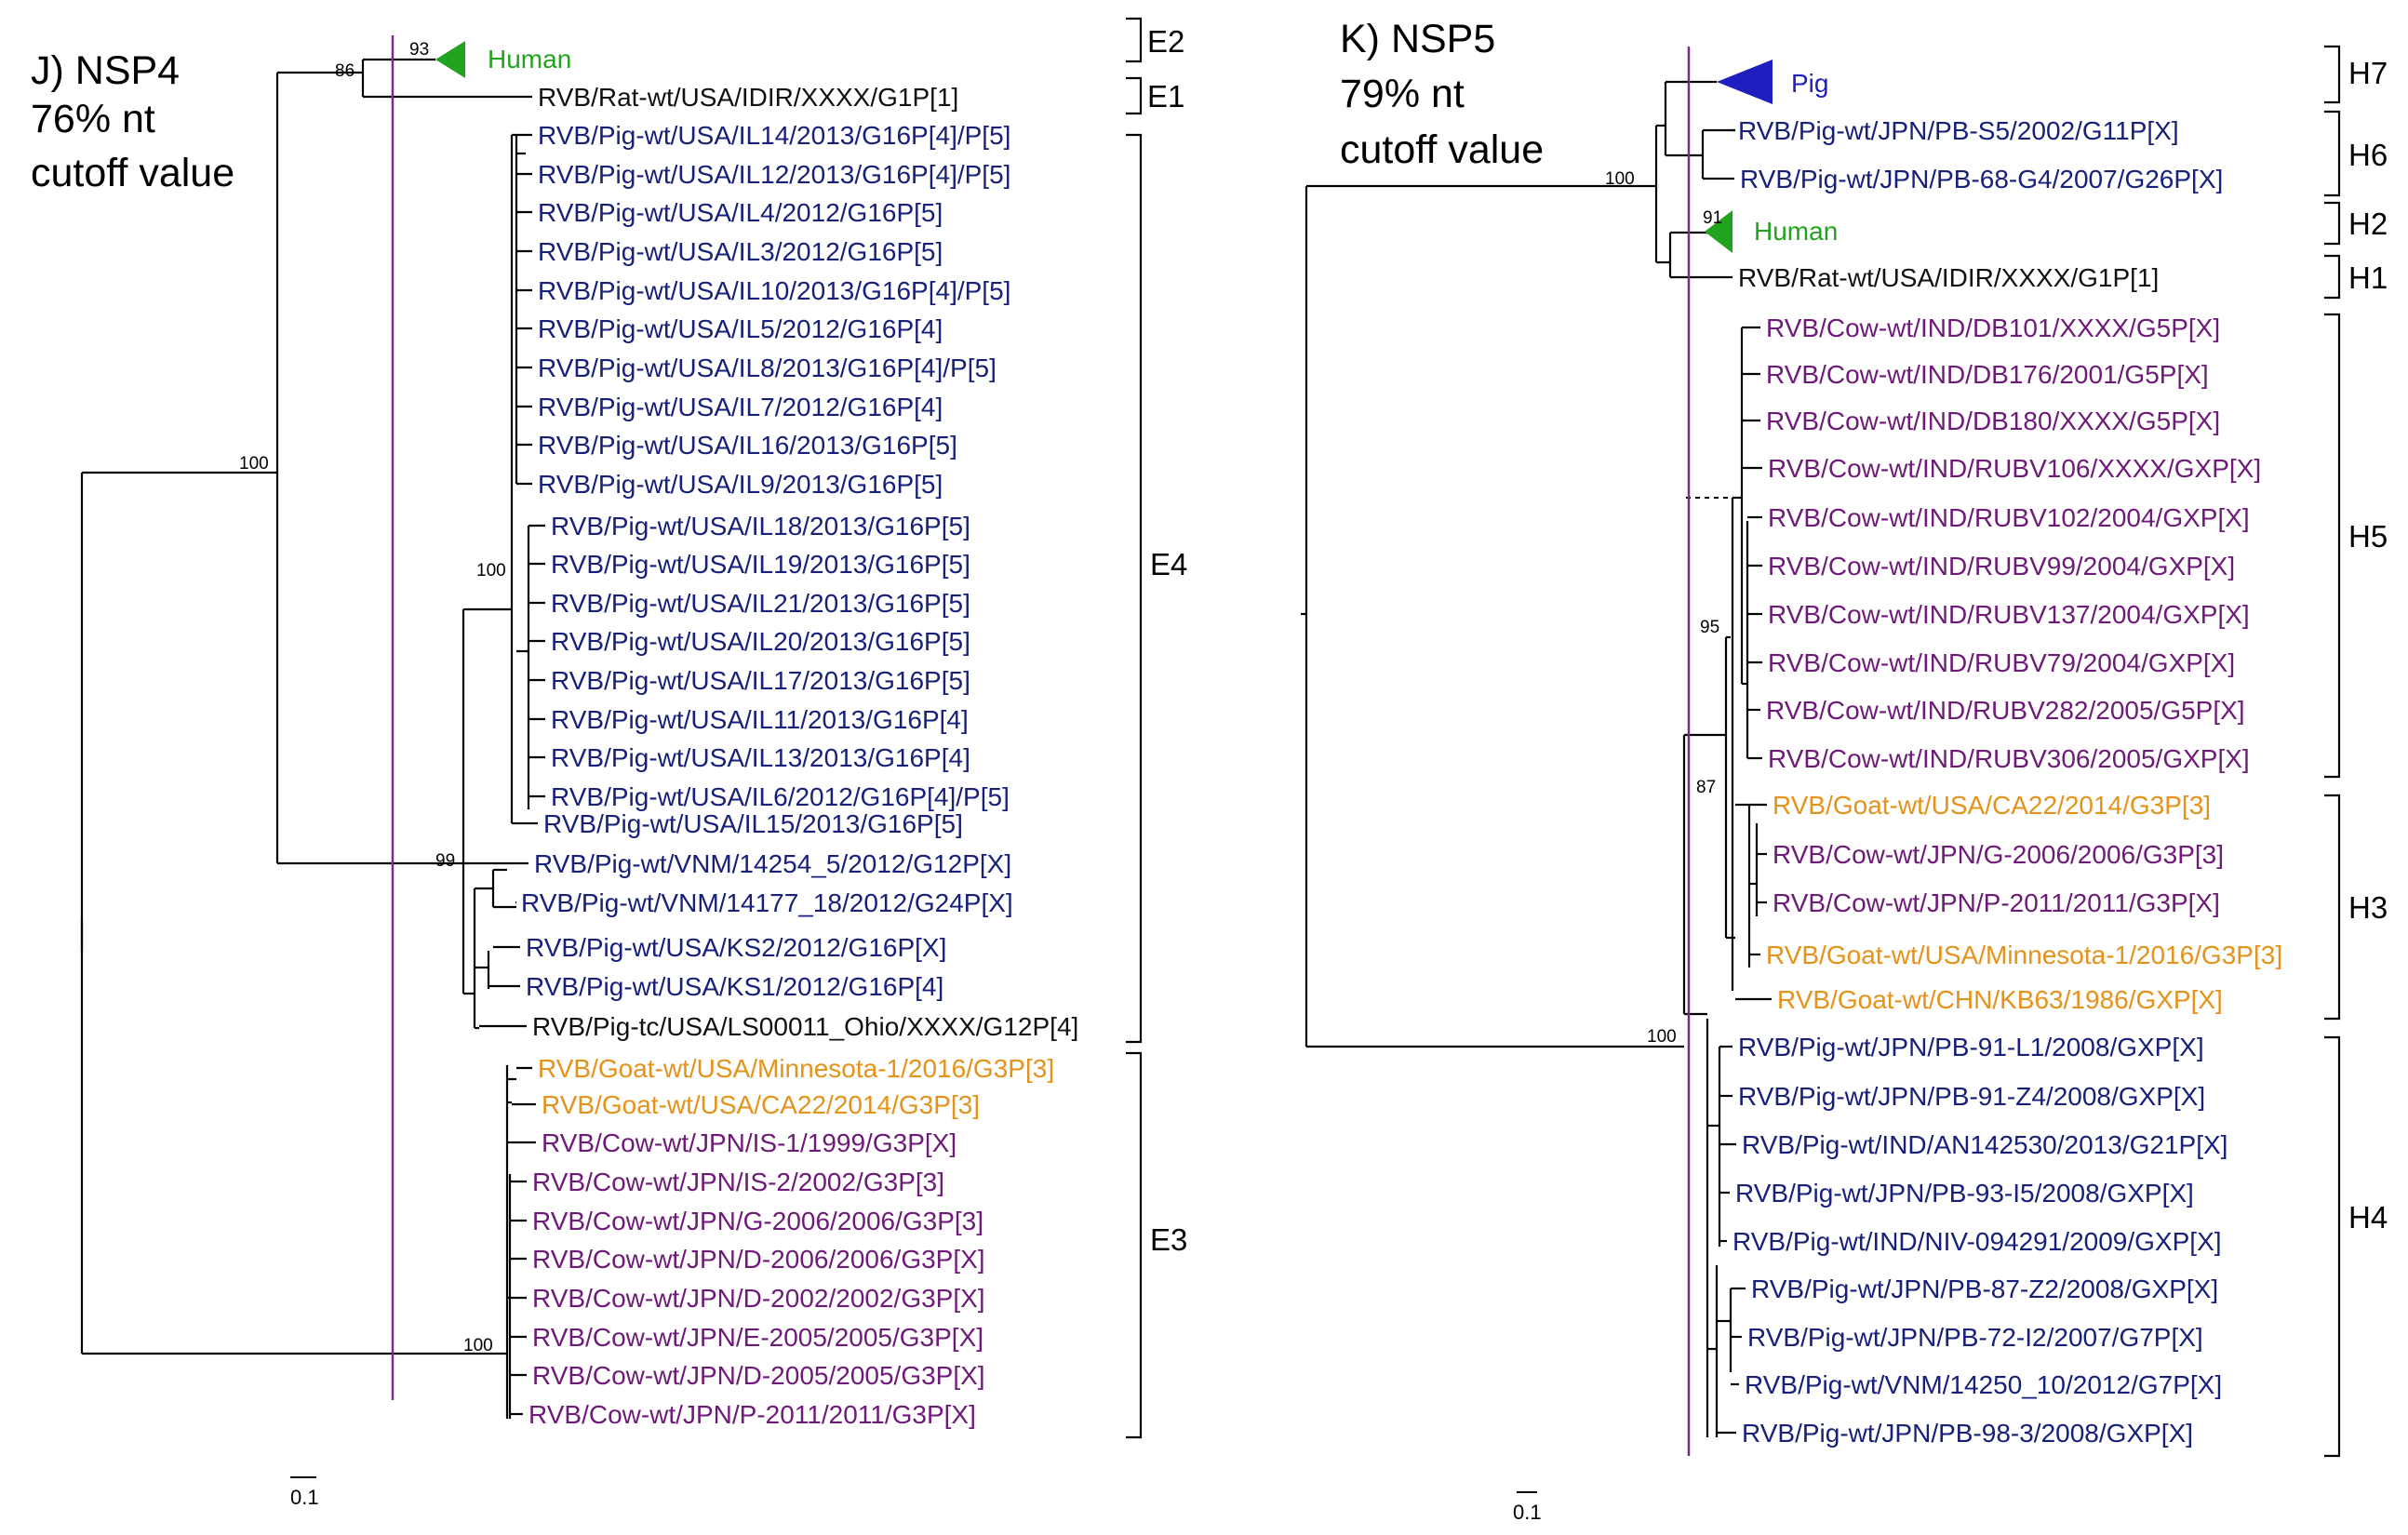 Image resolution: width=2408 pixels, height=1535 pixels. I want to click on bootstrap-value: 91, so click(1713, 218).